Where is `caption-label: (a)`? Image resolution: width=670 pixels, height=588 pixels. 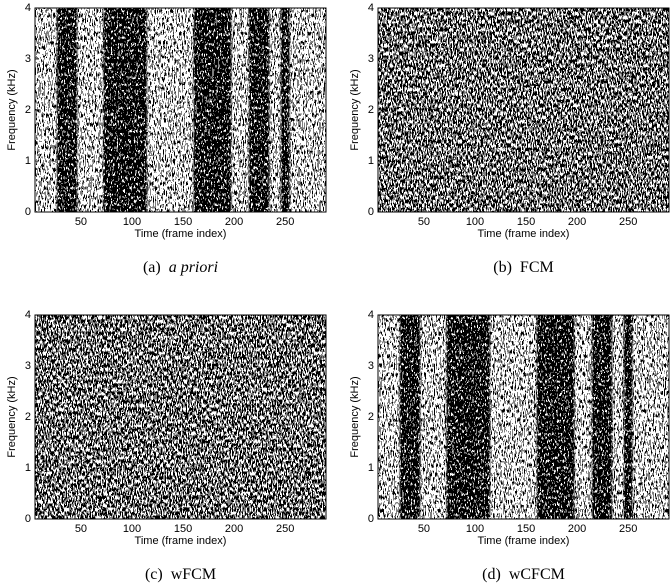 caption-label: (a) is located at coordinates (152, 267).